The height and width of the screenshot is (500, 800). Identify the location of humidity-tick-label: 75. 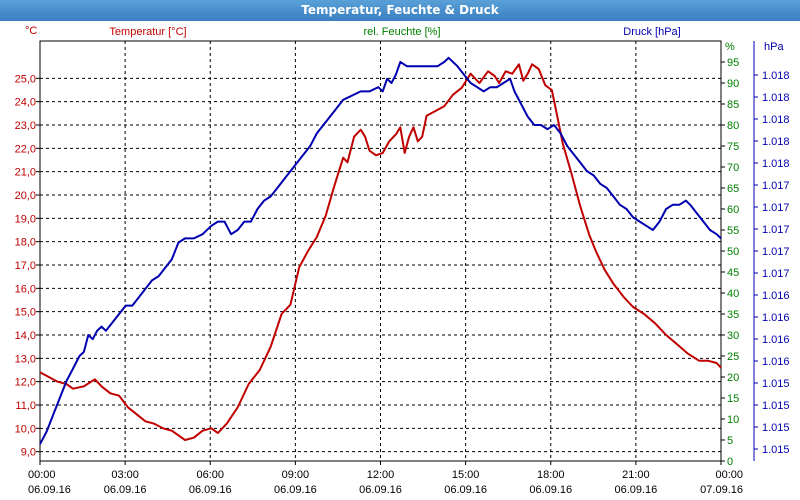
(733, 147).